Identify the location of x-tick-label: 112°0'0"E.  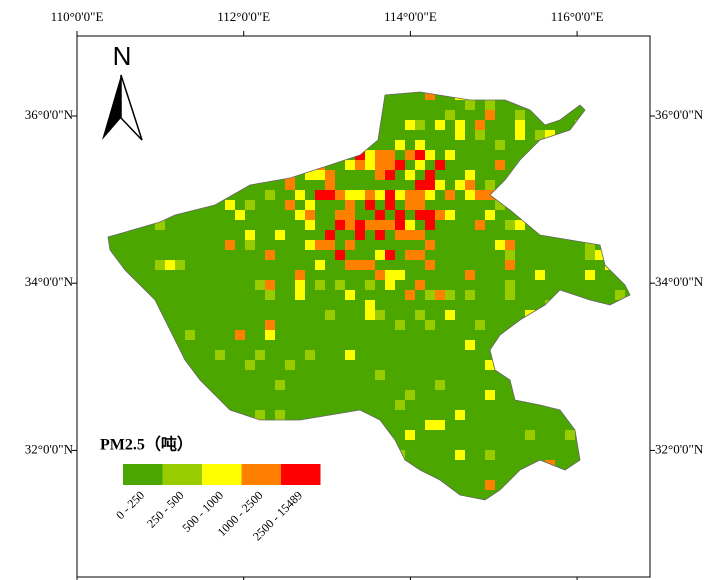
(243, 16).